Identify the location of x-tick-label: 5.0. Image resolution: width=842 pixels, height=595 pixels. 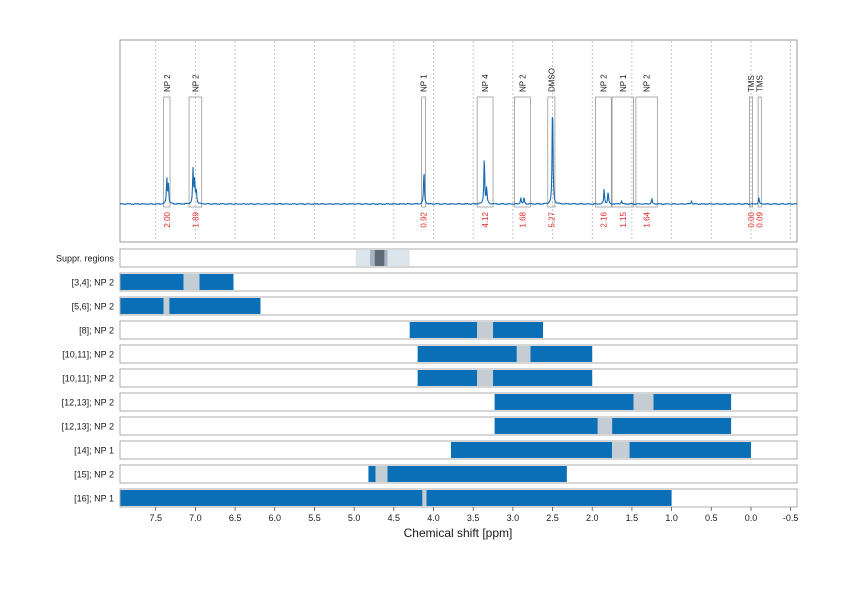
(354, 518).